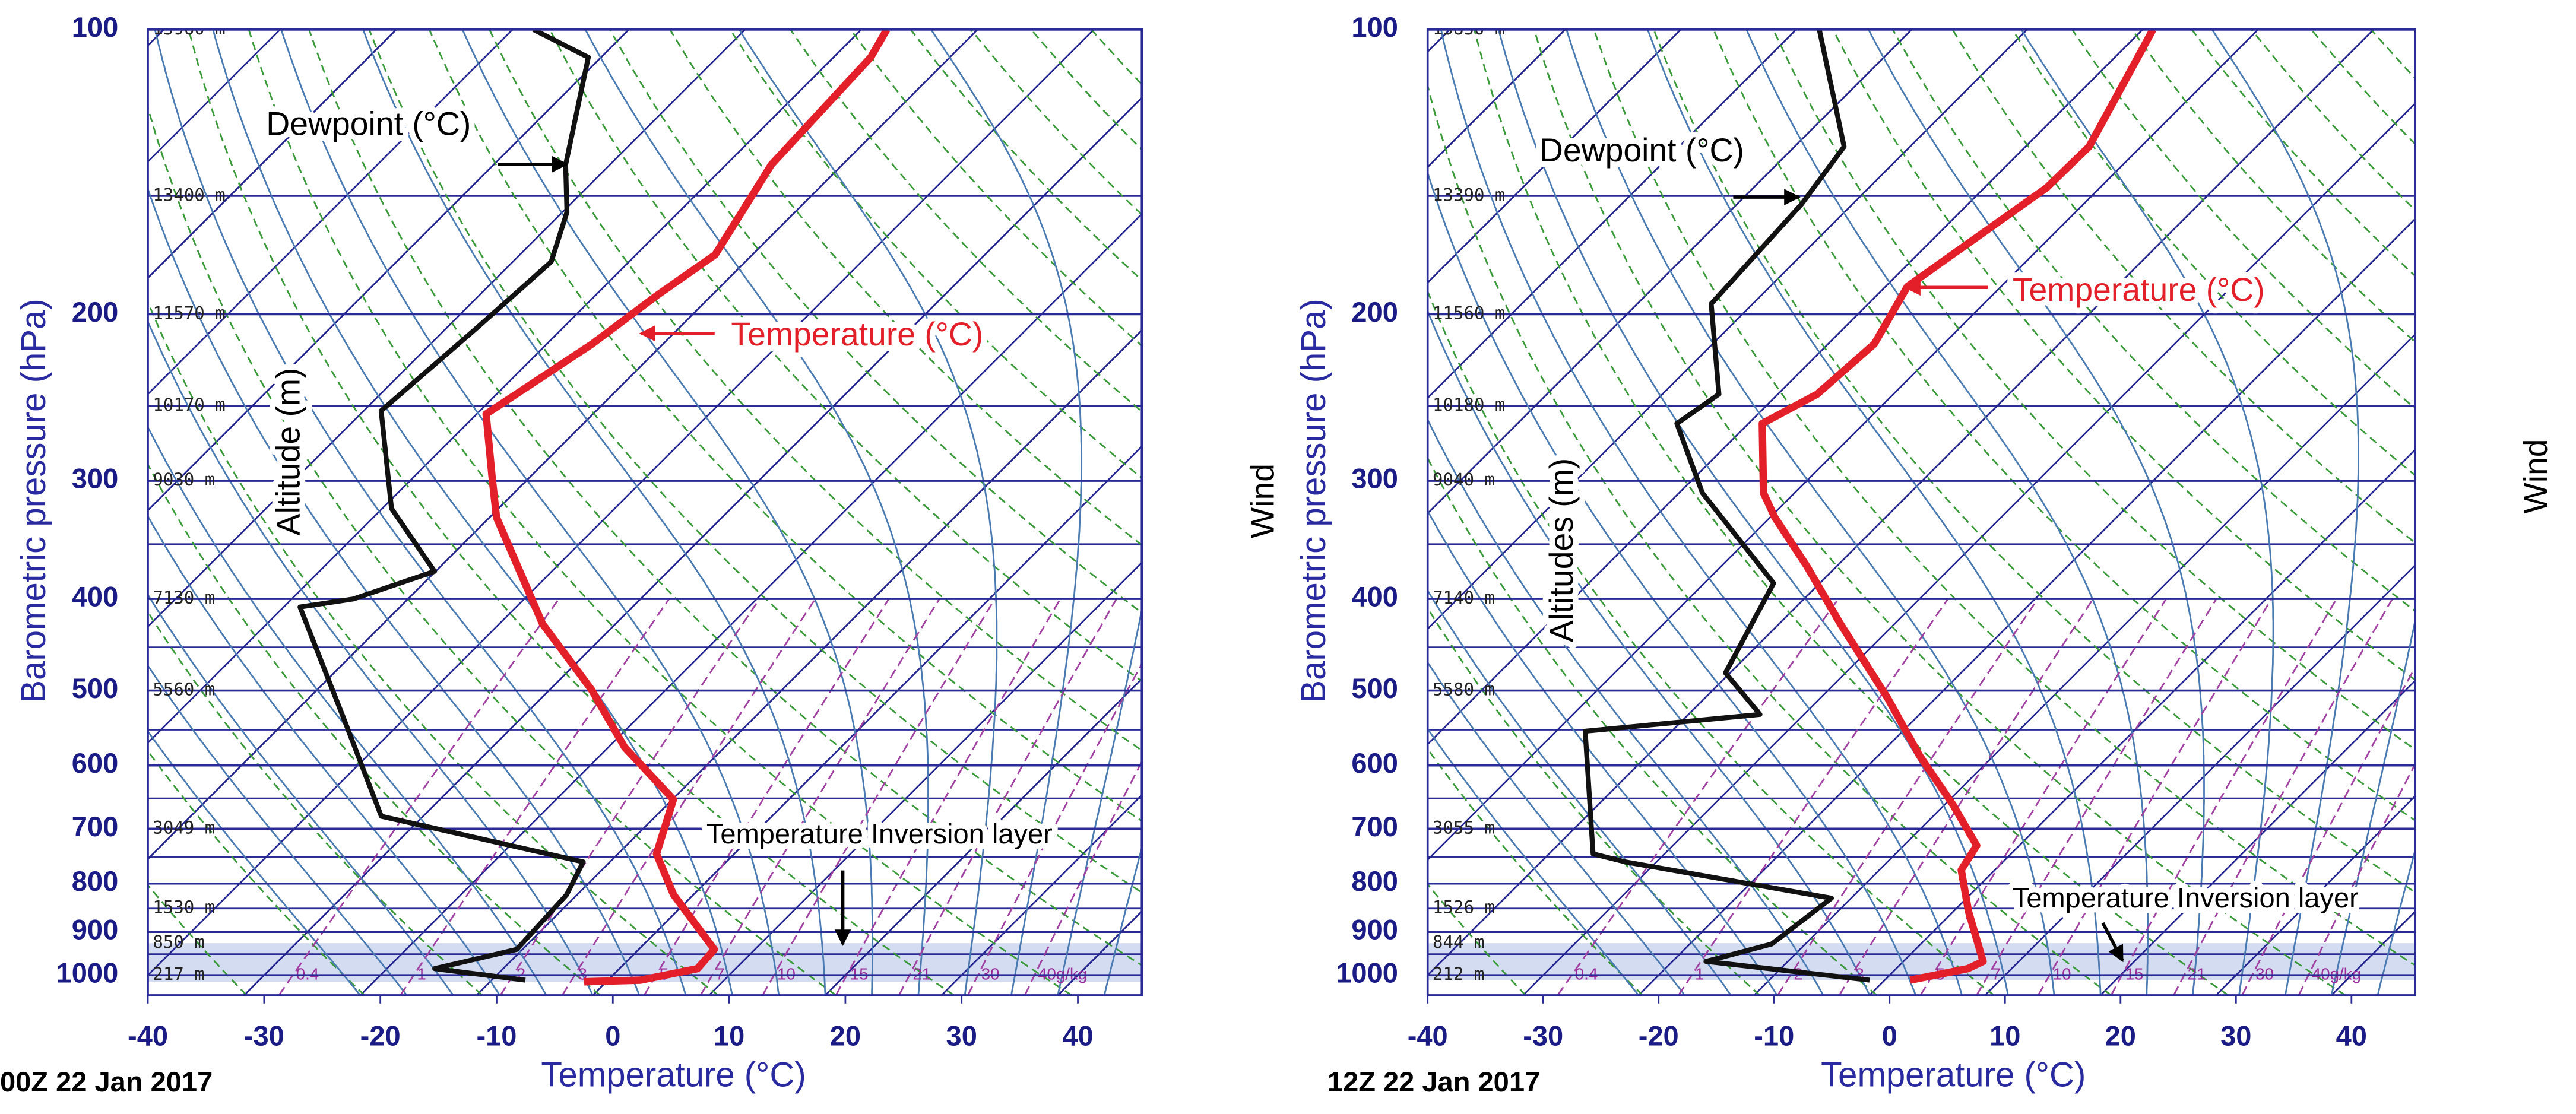 The image size is (2576, 1114). What do you see at coordinates (1543, 1035) in the screenshot?
I see `x-tick-label: -30` at bounding box center [1543, 1035].